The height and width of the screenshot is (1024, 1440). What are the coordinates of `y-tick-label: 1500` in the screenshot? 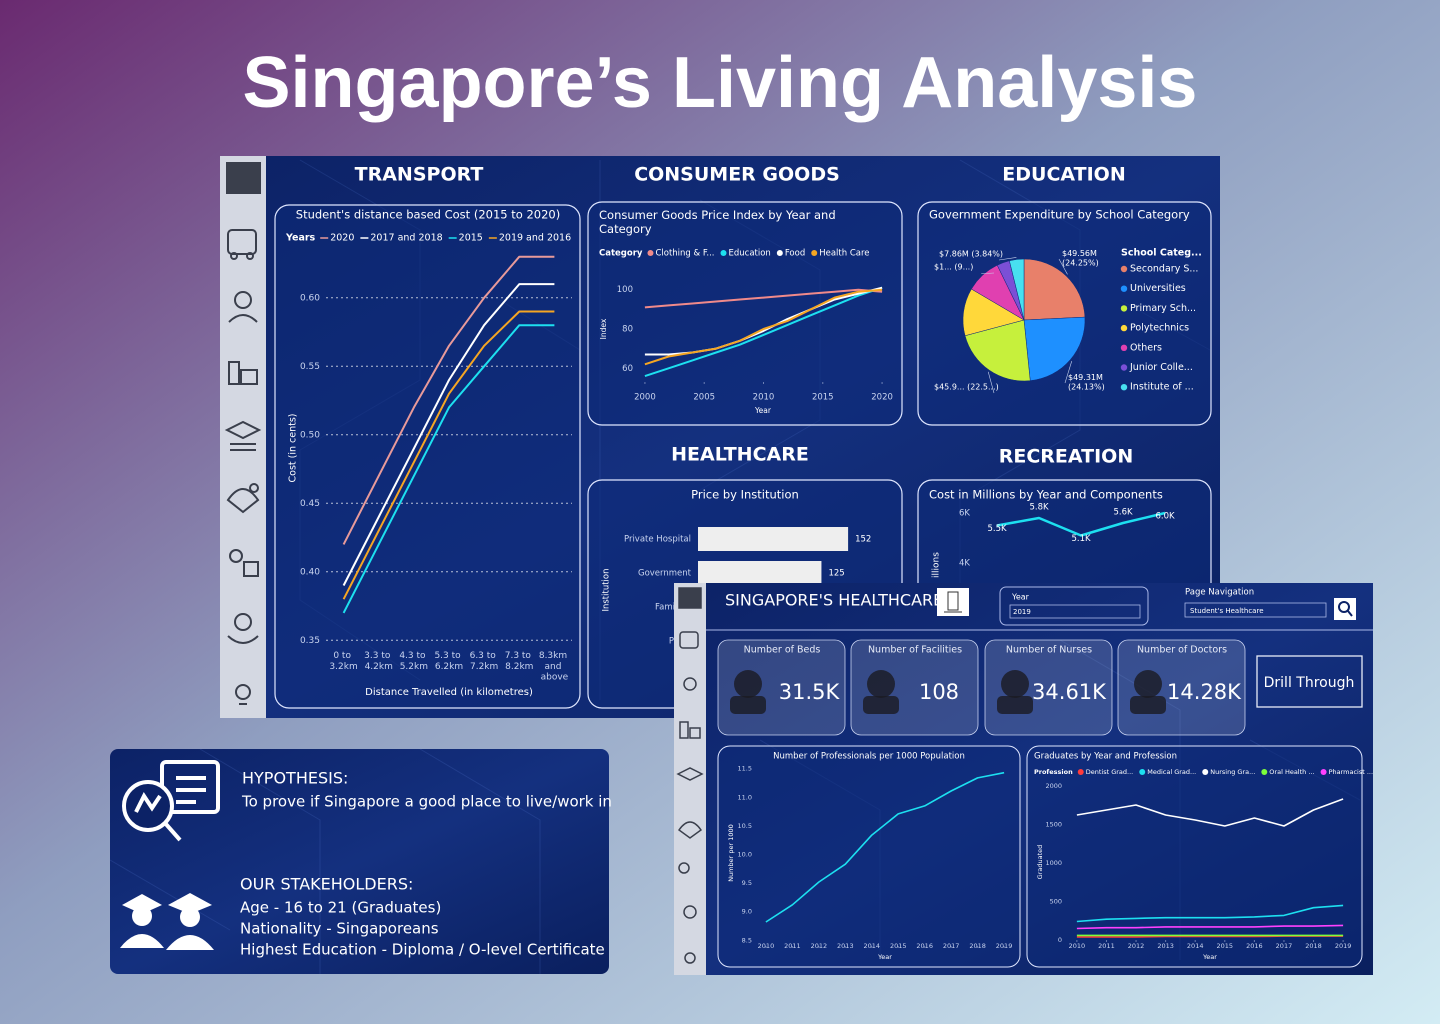 It's located at (1053, 825).